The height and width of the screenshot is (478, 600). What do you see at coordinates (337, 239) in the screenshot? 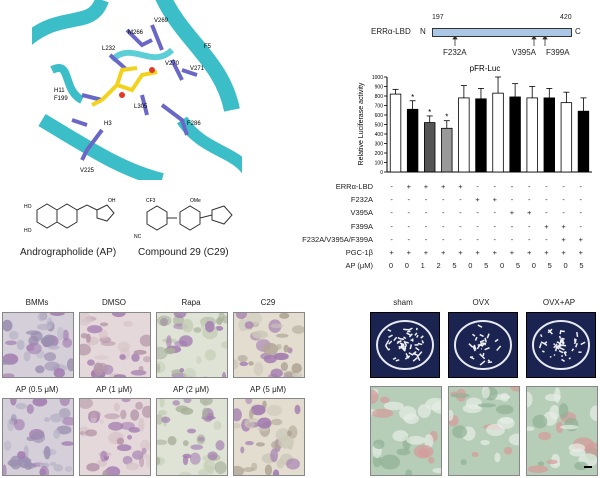
I see `table-row-label: F232A/V395A/F399A` at bounding box center [337, 239].